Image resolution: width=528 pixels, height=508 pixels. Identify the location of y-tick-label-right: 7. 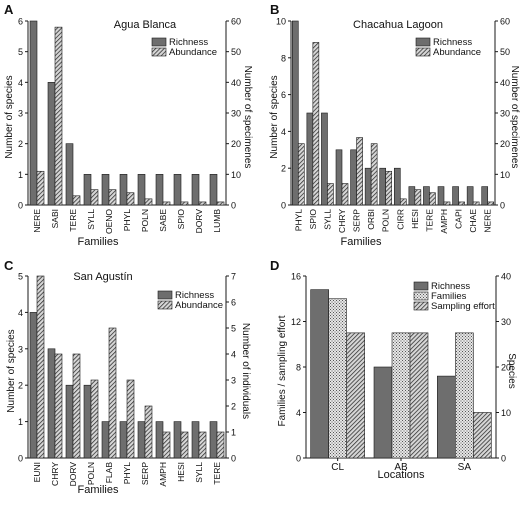
(233, 277).